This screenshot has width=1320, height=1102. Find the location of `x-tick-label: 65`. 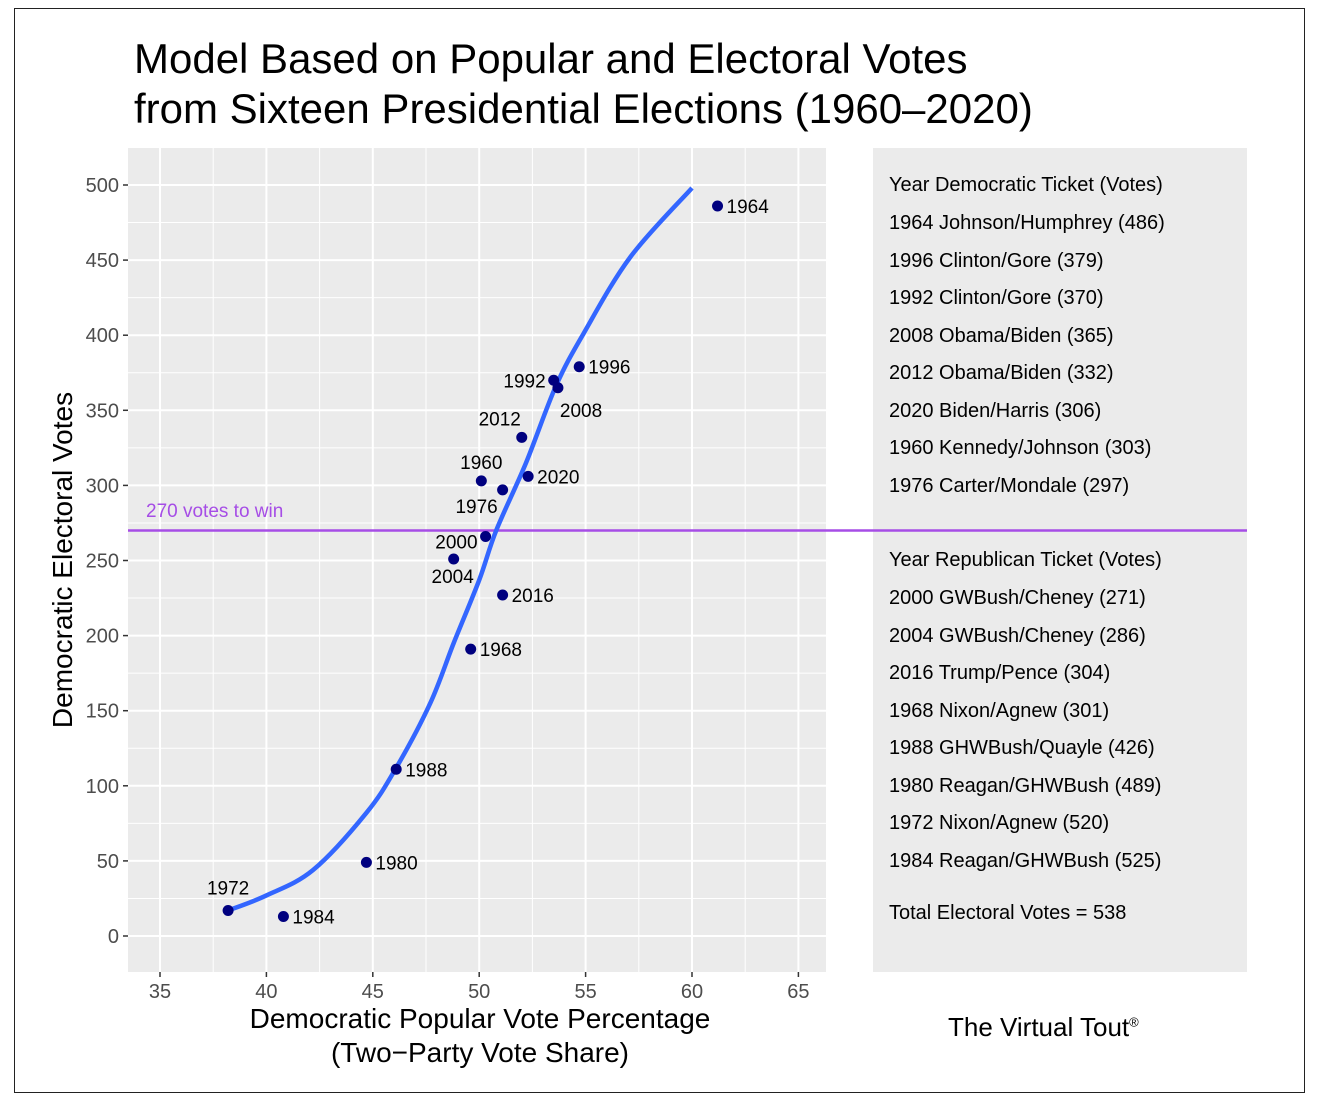

x-tick-label: 65 is located at coordinates (798, 992).